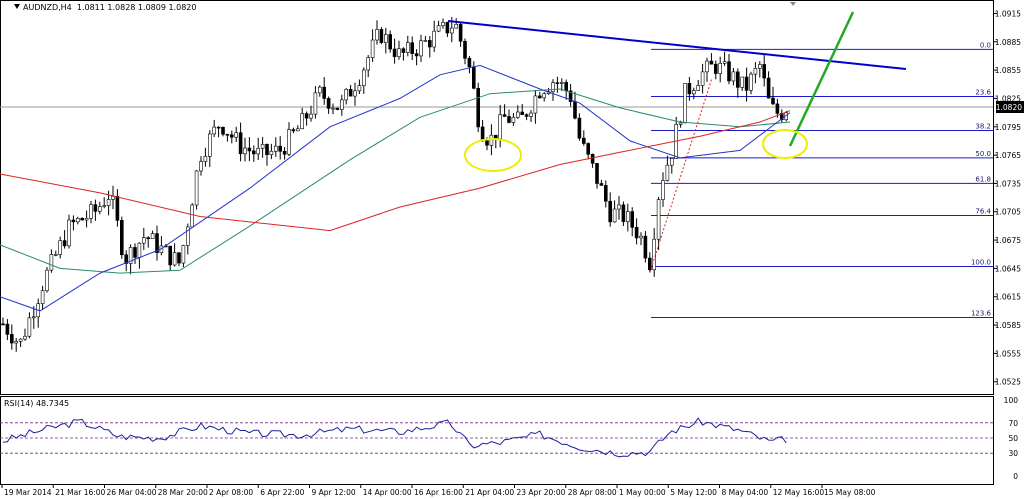 The image size is (1024, 499). What do you see at coordinates (231, 492) in the screenshot?
I see `time-tick-label: 2 Apr 08:00` at bounding box center [231, 492].